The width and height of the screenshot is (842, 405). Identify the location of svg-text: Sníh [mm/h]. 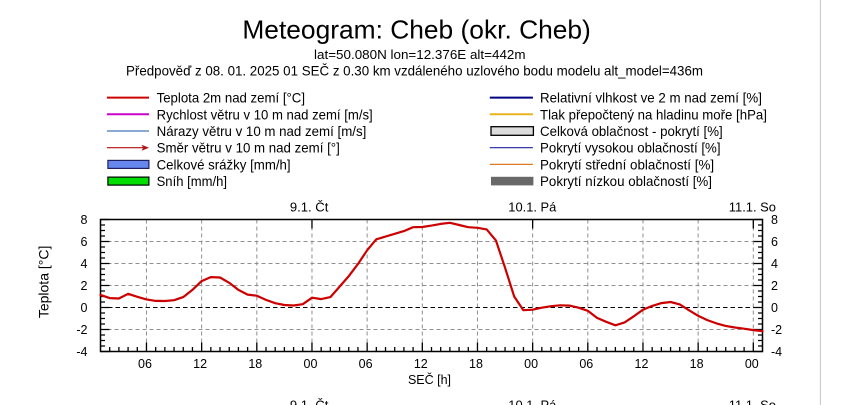
(192, 181).